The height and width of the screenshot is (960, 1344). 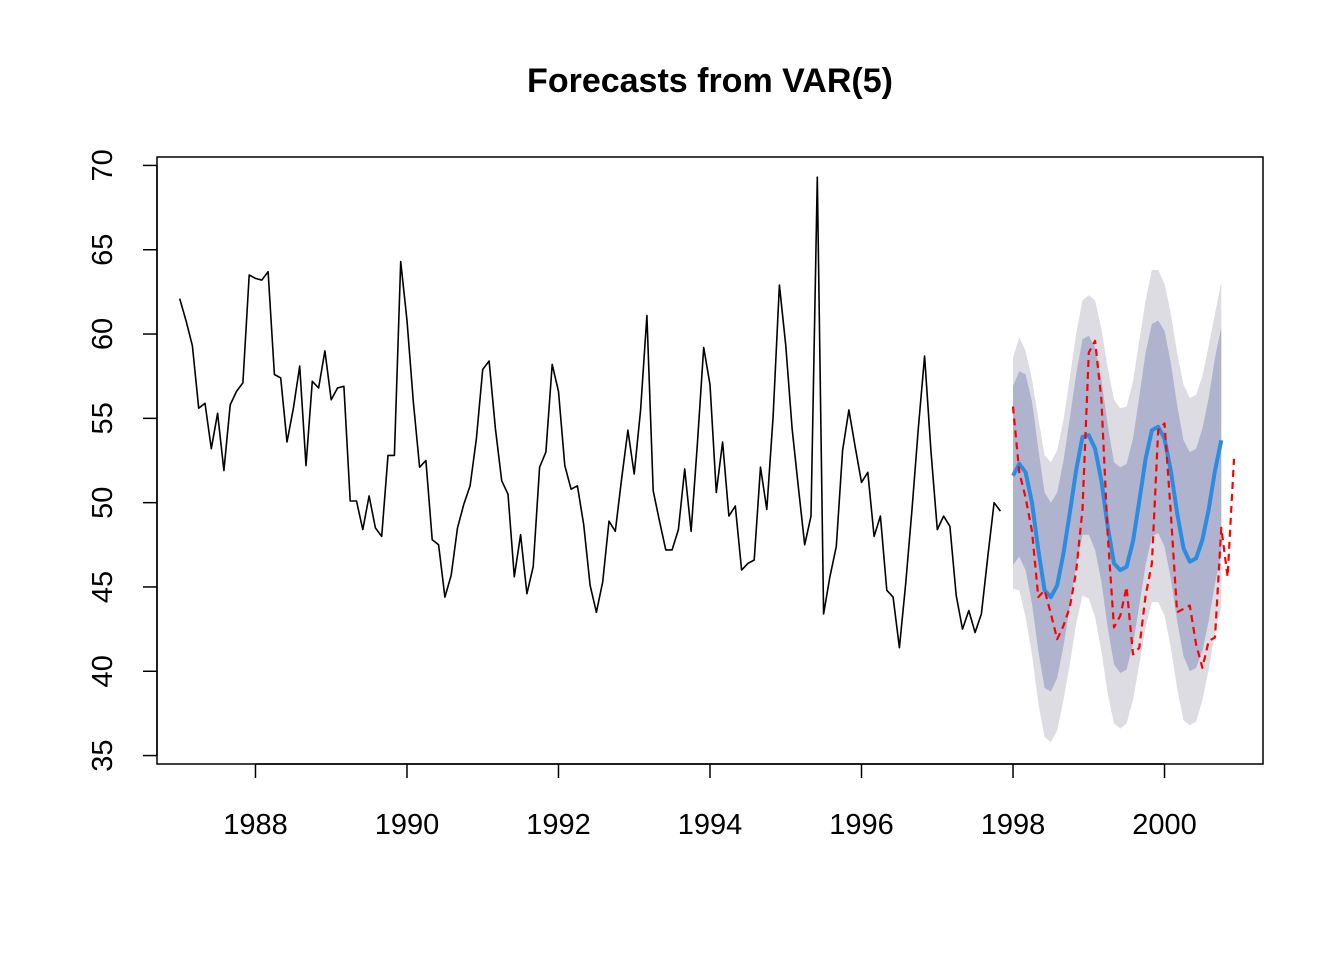 What do you see at coordinates (1117, 512) in the screenshot?
I see `forecast-mean-line` at bounding box center [1117, 512].